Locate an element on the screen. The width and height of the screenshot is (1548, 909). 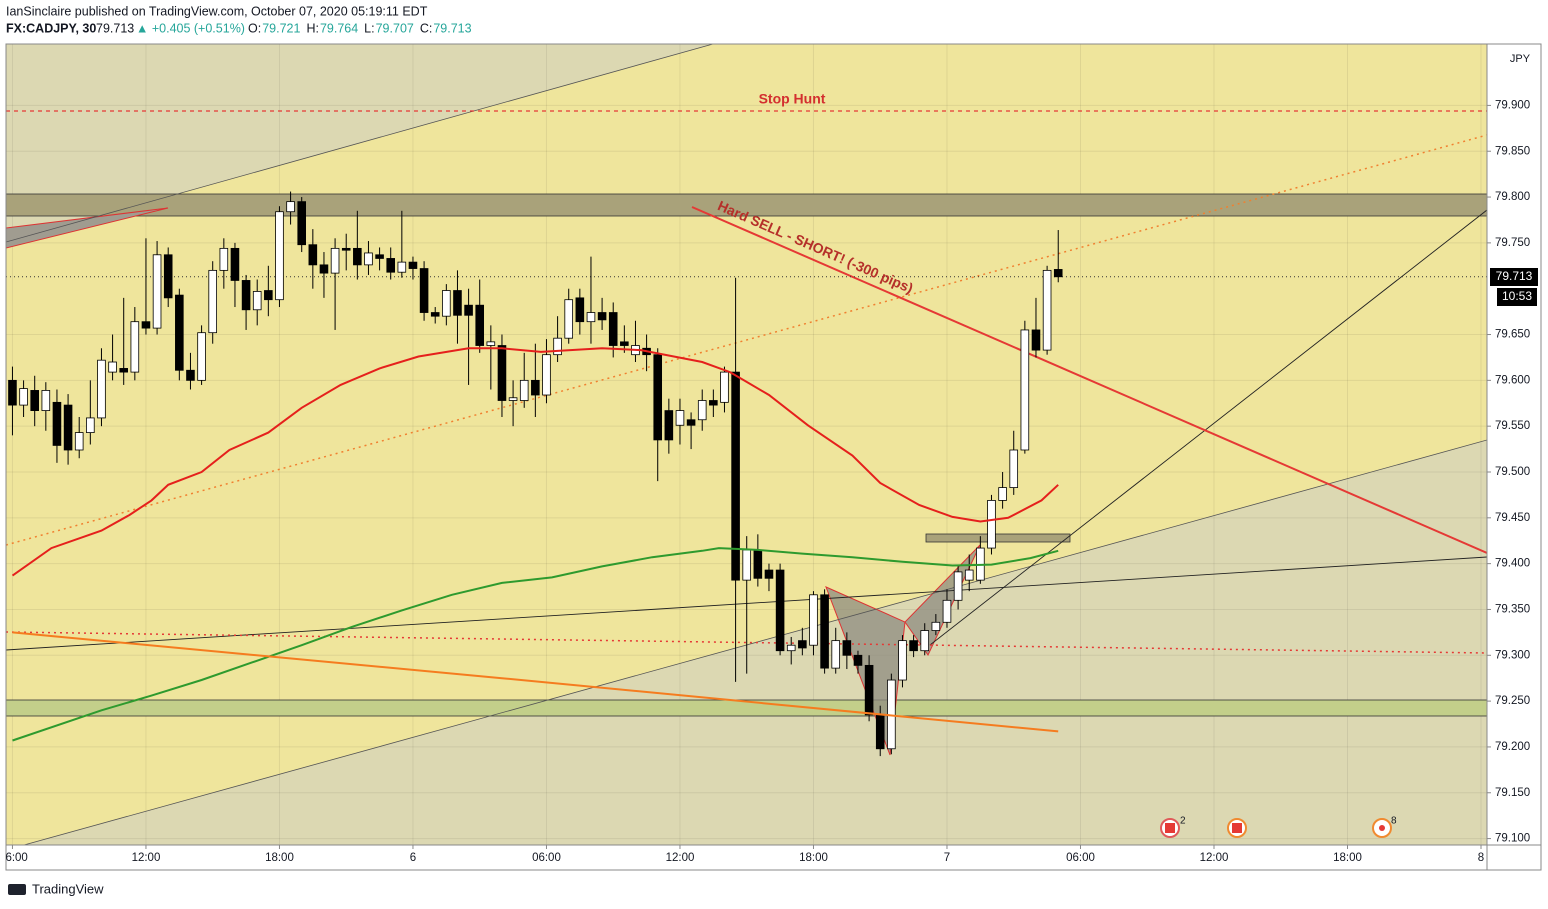
y-tick-label: 79.450 is located at coordinates (1512, 518).